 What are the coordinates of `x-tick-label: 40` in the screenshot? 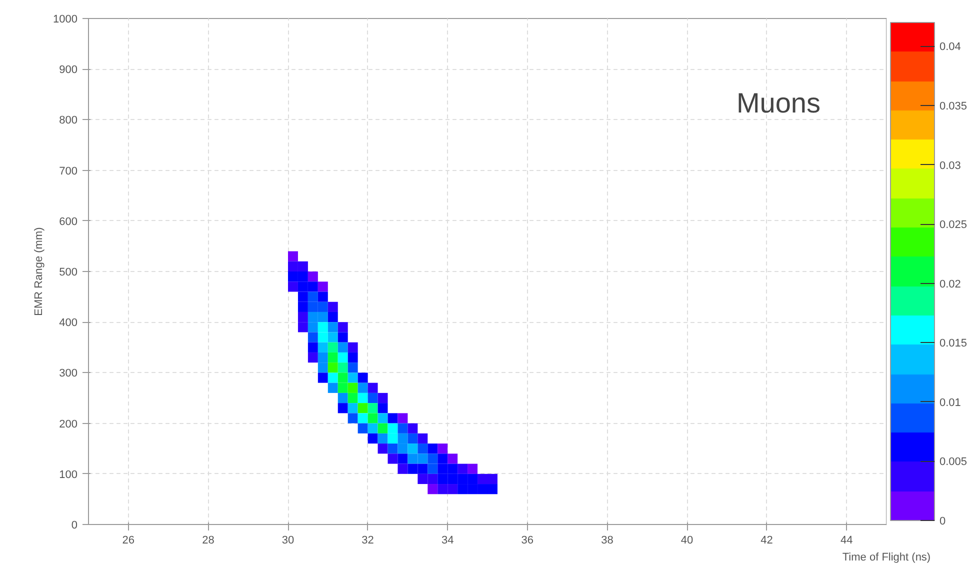 It's located at (687, 540).